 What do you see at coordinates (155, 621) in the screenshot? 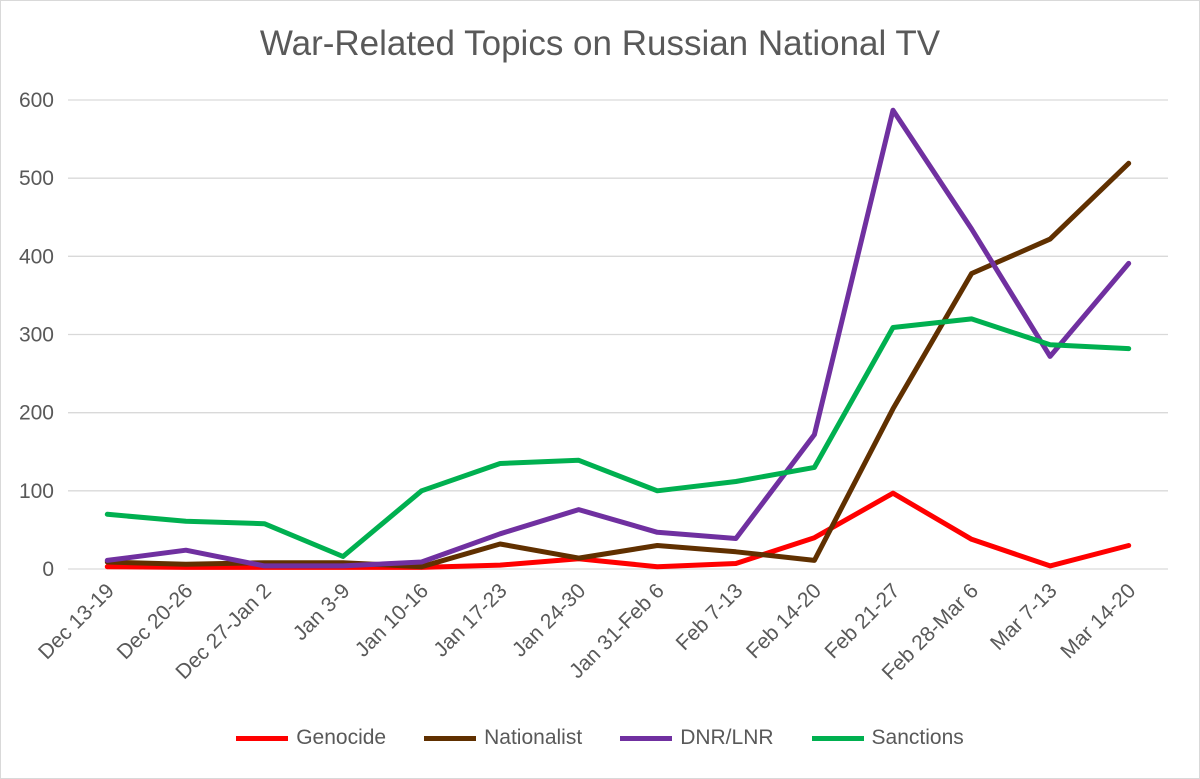
I see `x-tick-label: Dec 20-26` at bounding box center [155, 621].